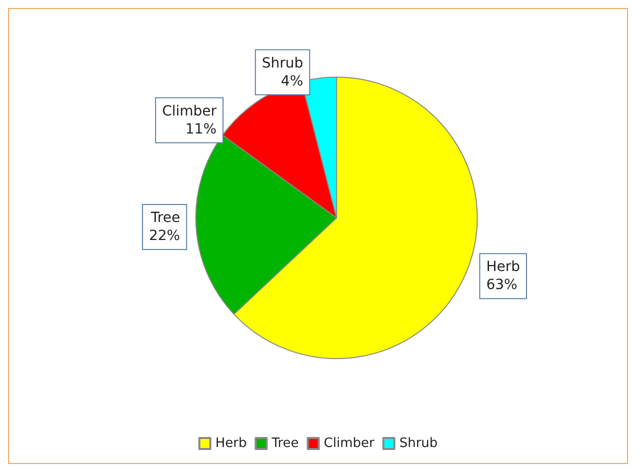 Image resolution: width=639 pixels, height=474 pixels. I want to click on legend-label: Herb, so click(231, 443).